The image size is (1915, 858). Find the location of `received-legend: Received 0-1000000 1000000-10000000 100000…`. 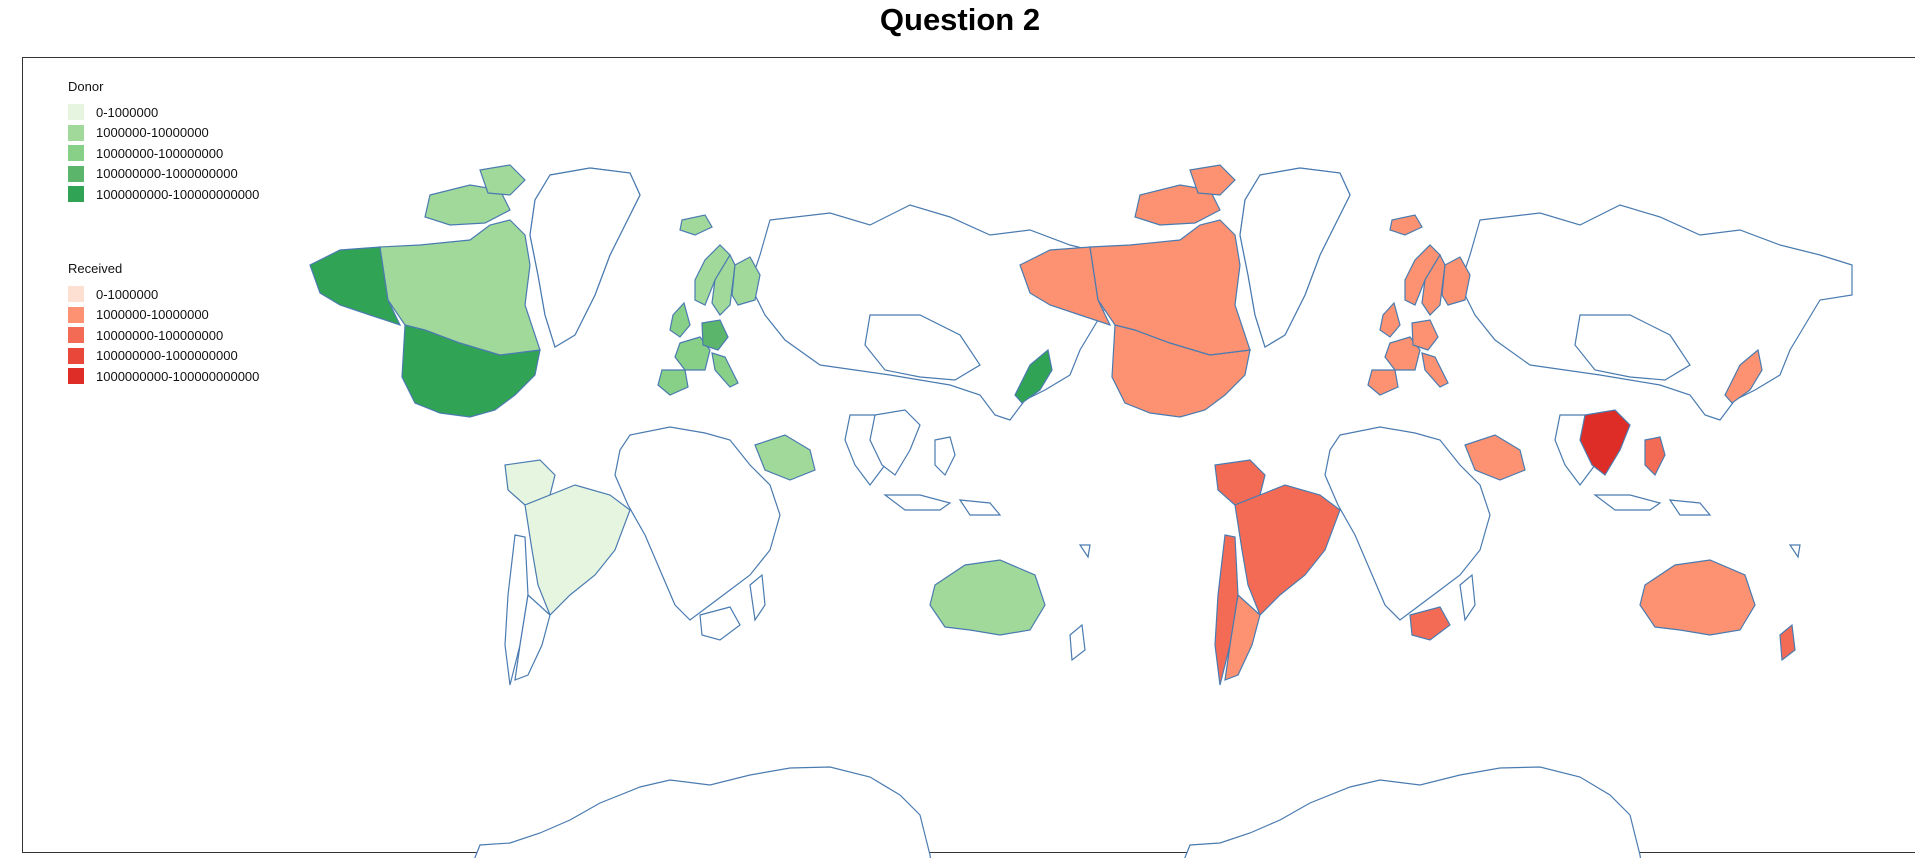

received-legend: Received 0-1000000 1000000-10000000 100000… is located at coordinates (163, 324).